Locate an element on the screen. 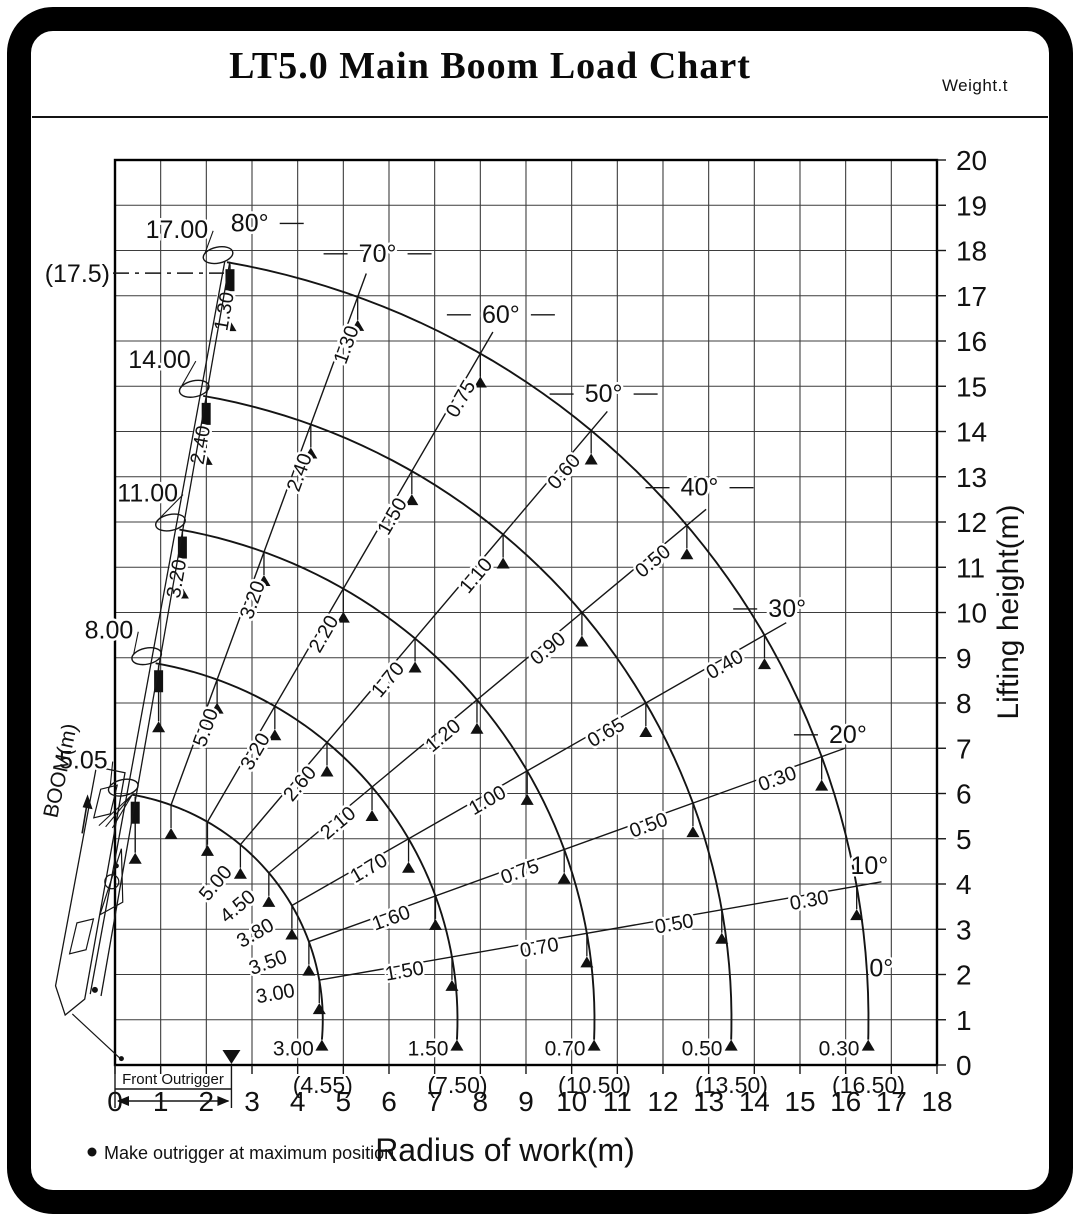 Image resolution: width=1080 pixels, height=1221 pixels. x-tick-label: 9 is located at coordinates (526, 1101).